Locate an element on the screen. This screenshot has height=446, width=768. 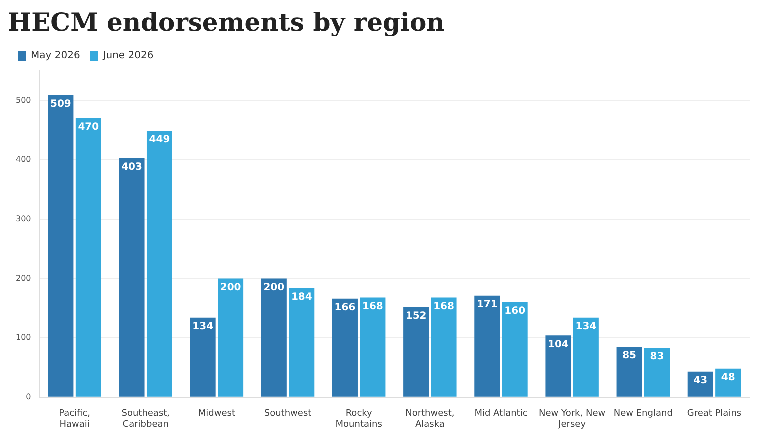
x-tick-label: New York, New Jersey is located at coordinates (572, 419).